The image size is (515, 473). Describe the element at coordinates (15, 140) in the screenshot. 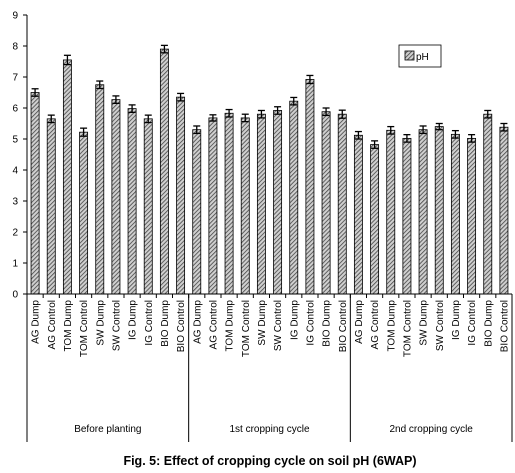

I see `y-tick-label: 5` at that location.